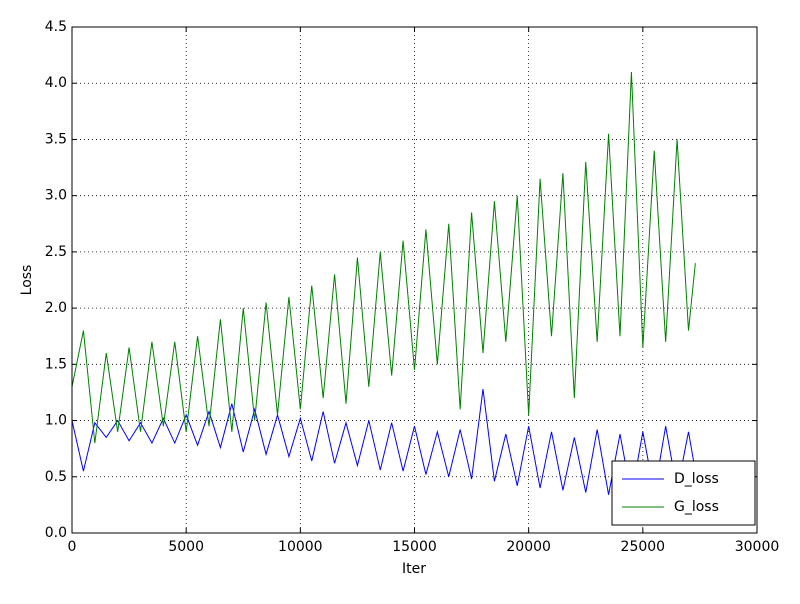 The height and width of the screenshot is (604, 800). What do you see at coordinates (56, 196) in the screenshot?
I see `y-tick-label: 3.0` at bounding box center [56, 196].